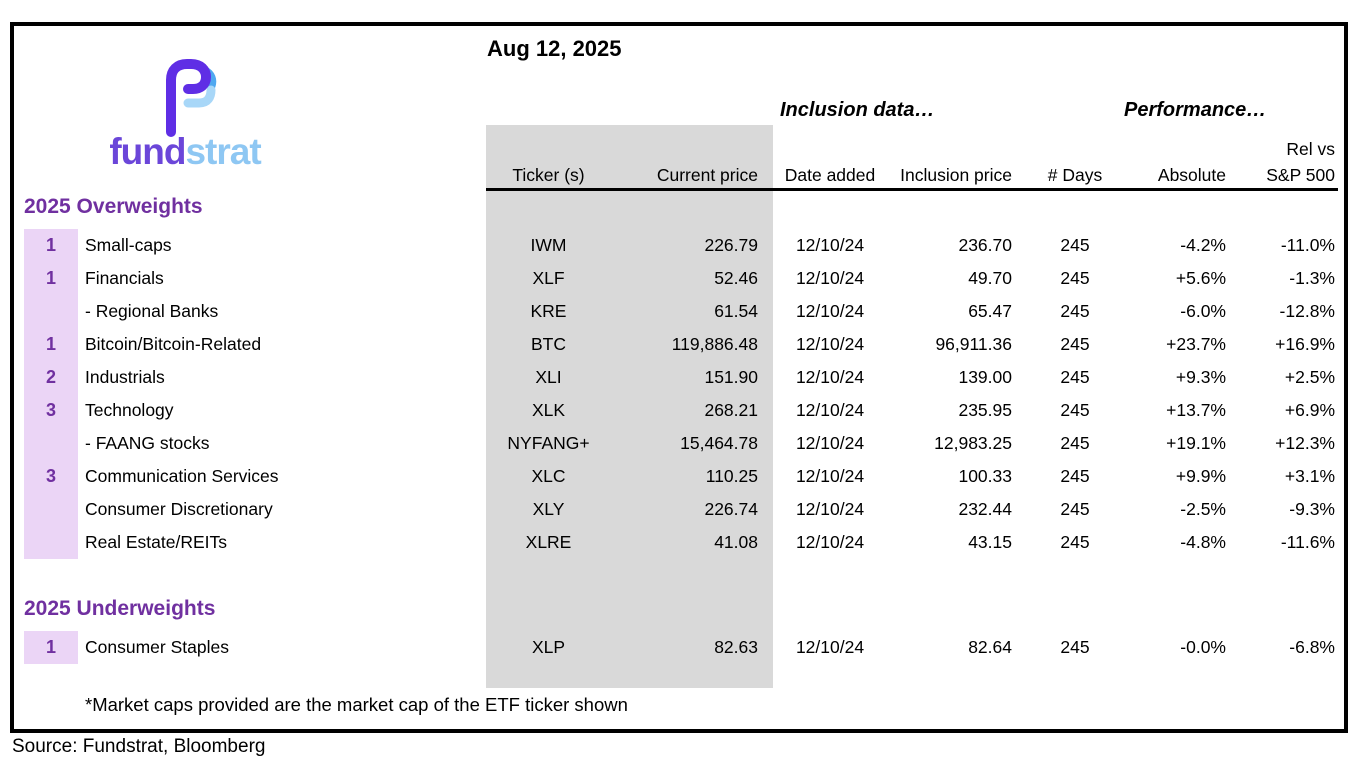 Image resolution: width=1358 pixels, height=760 pixels. What do you see at coordinates (736, 311) in the screenshot?
I see `current-price-cell: 61.54` at bounding box center [736, 311].